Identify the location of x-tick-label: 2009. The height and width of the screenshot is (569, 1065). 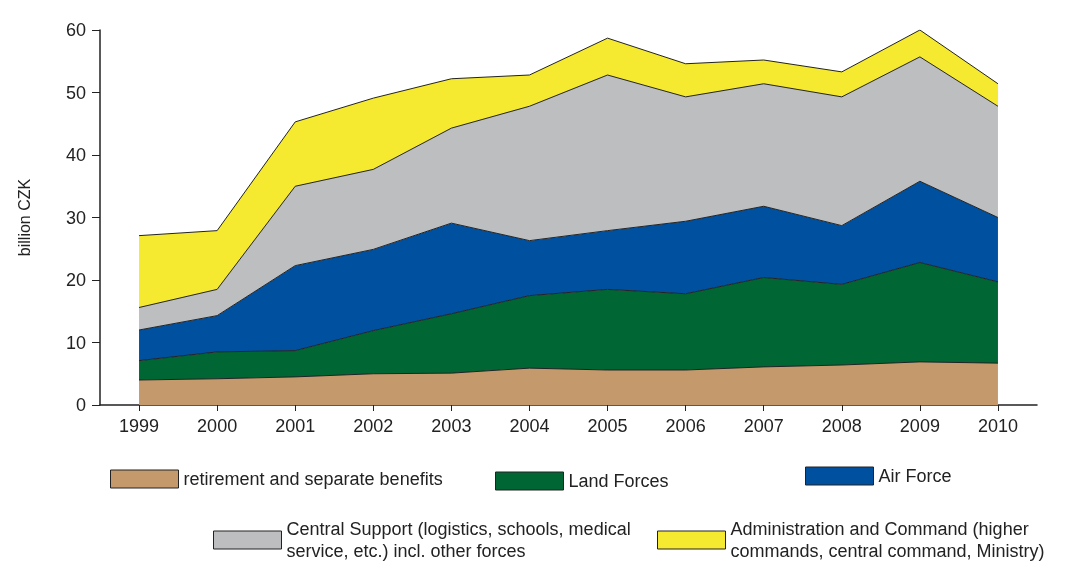
(919, 426).